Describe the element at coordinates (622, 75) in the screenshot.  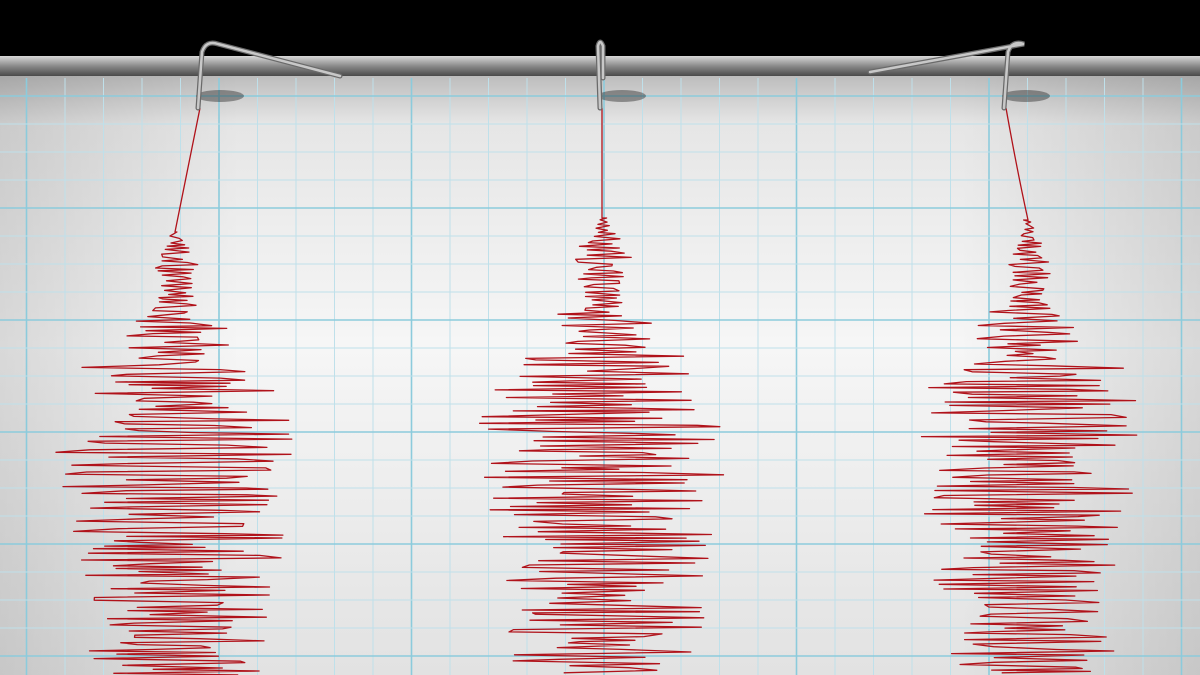
I see `needles` at that location.